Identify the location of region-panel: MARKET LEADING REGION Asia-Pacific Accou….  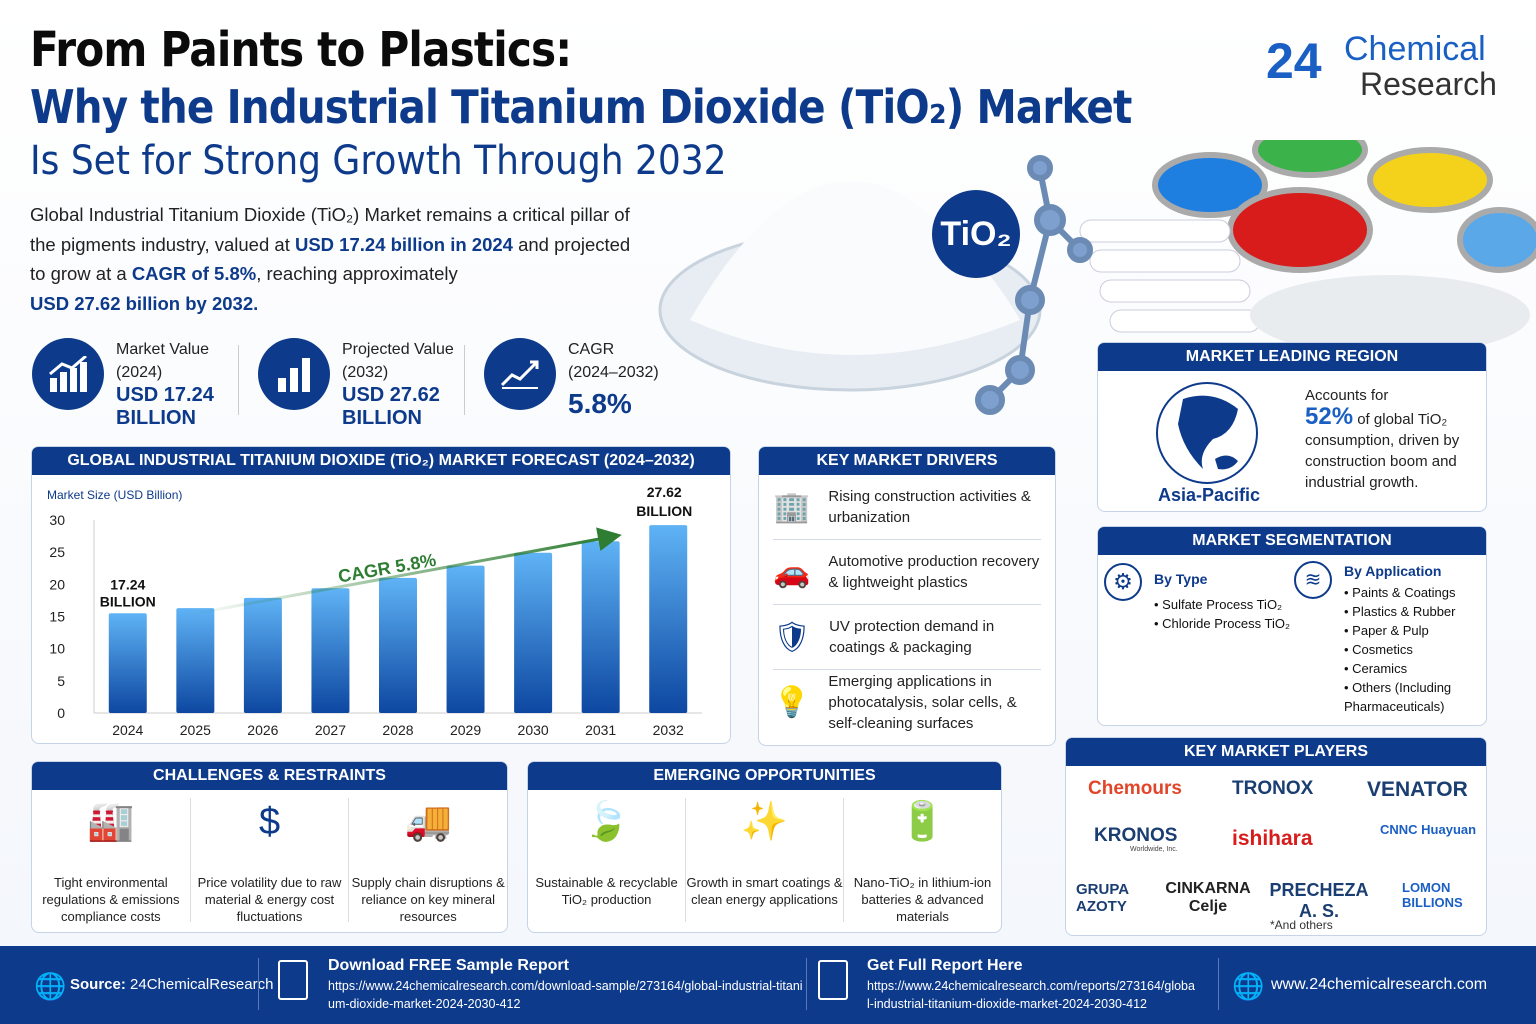
(1292, 427).